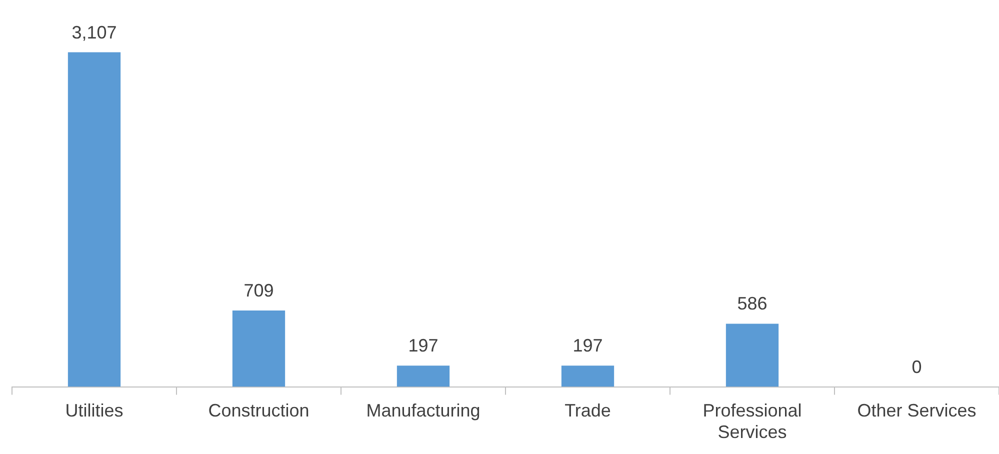 The width and height of the screenshot is (999, 454). What do you see at coordinates (423, 410) in the screenshot?
I see `x-tick-label: Manufacturing` at bounding box center [423, 410].